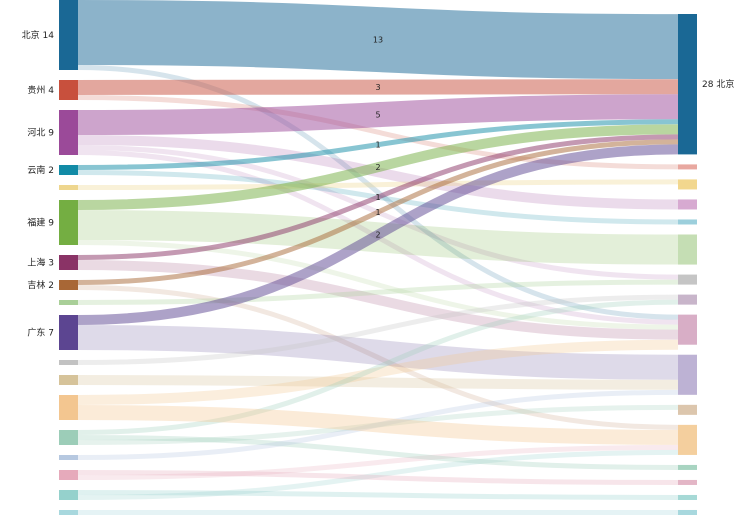 Image resolution: width=753 pixels, height=515 pixels. Describe the element at coordinates (40, 223) in the screenshot. I see `source-node-label: 福建 9` at that location.